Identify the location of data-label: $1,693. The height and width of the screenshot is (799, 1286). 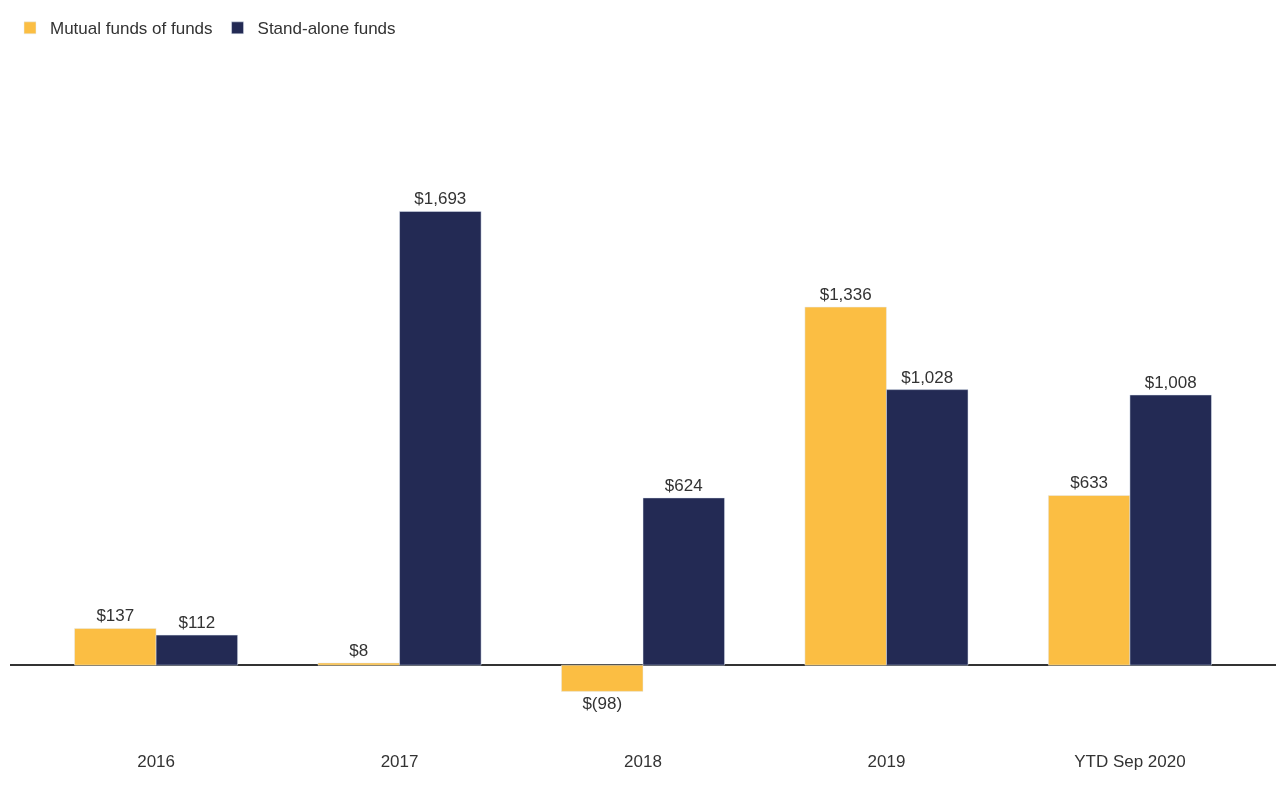
(440, 199).